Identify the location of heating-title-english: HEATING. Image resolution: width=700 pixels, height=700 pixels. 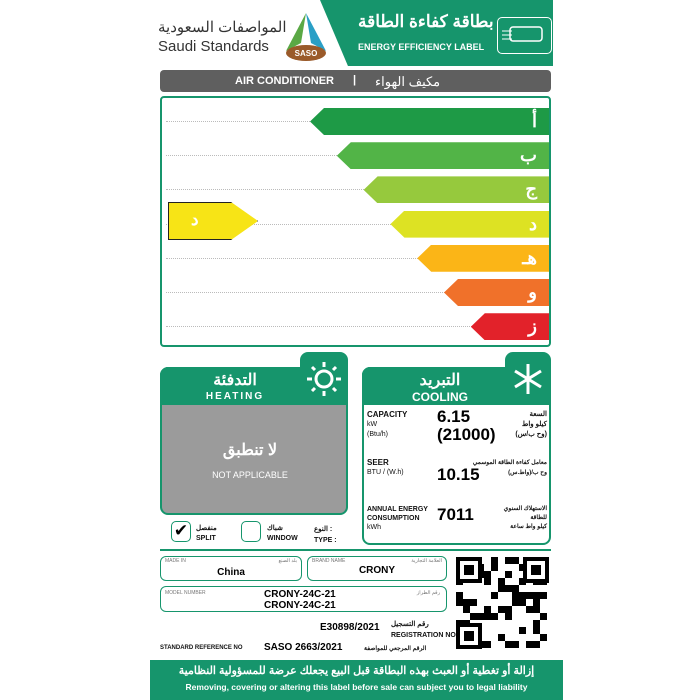
(235, 396).